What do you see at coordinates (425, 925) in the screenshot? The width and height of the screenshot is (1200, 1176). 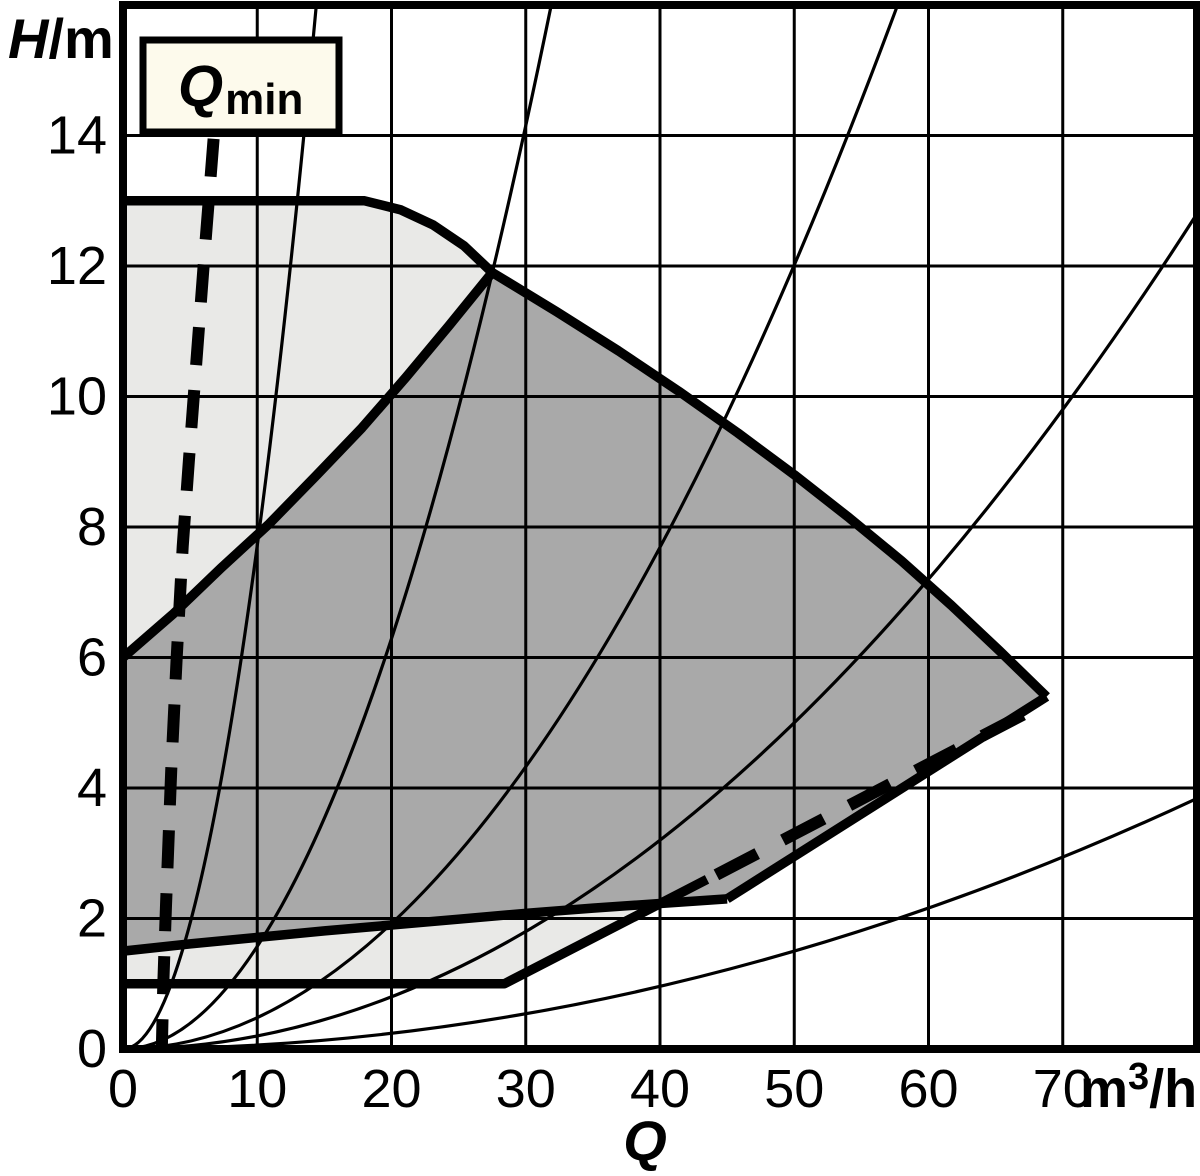 I see `lower-envelope-a` at bounding box center [425, 925].